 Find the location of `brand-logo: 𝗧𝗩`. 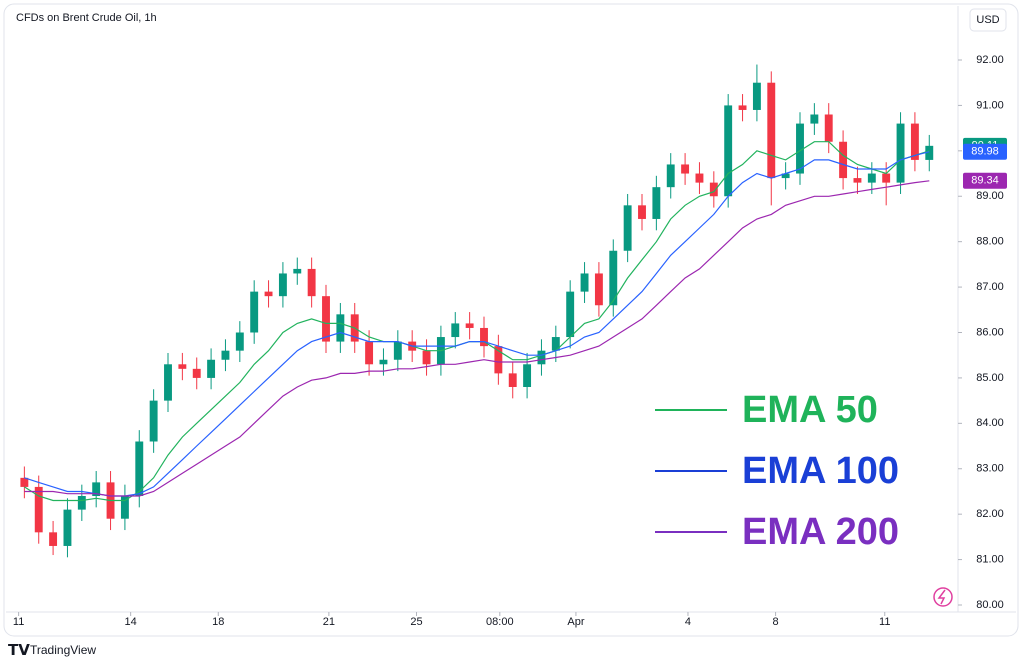

brand-logo: 𝗧𝗩 is located at coordinates (19, 650).